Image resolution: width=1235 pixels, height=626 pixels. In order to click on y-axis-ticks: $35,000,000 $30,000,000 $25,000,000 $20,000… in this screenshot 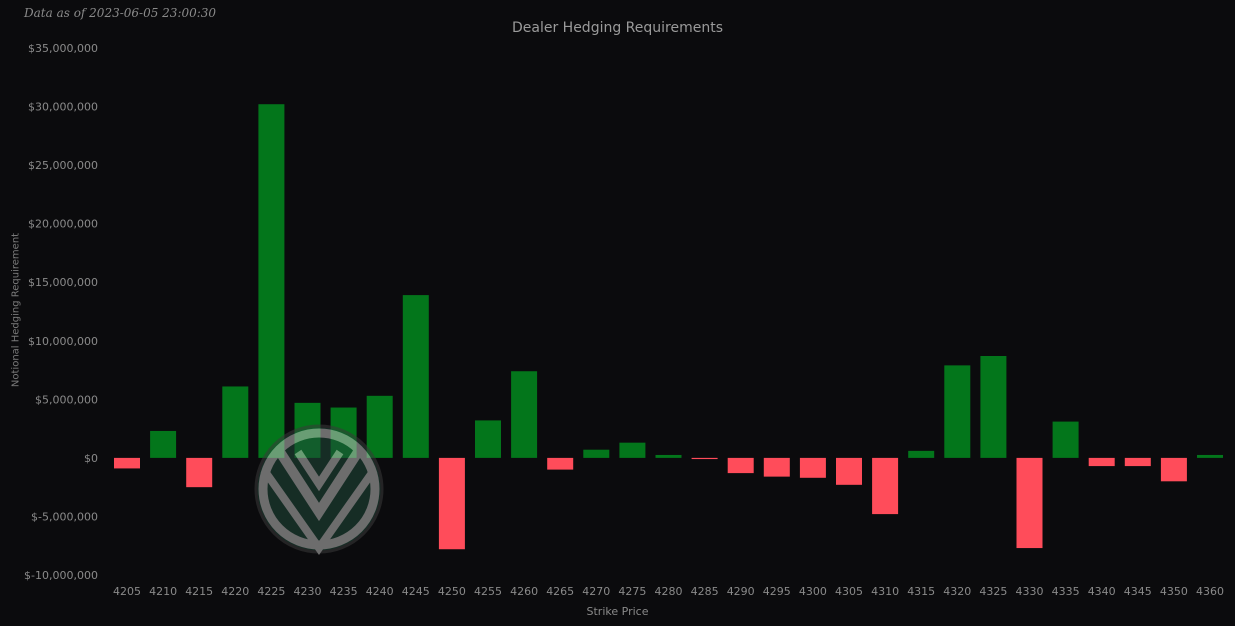, I will do `click(61, 312)`.